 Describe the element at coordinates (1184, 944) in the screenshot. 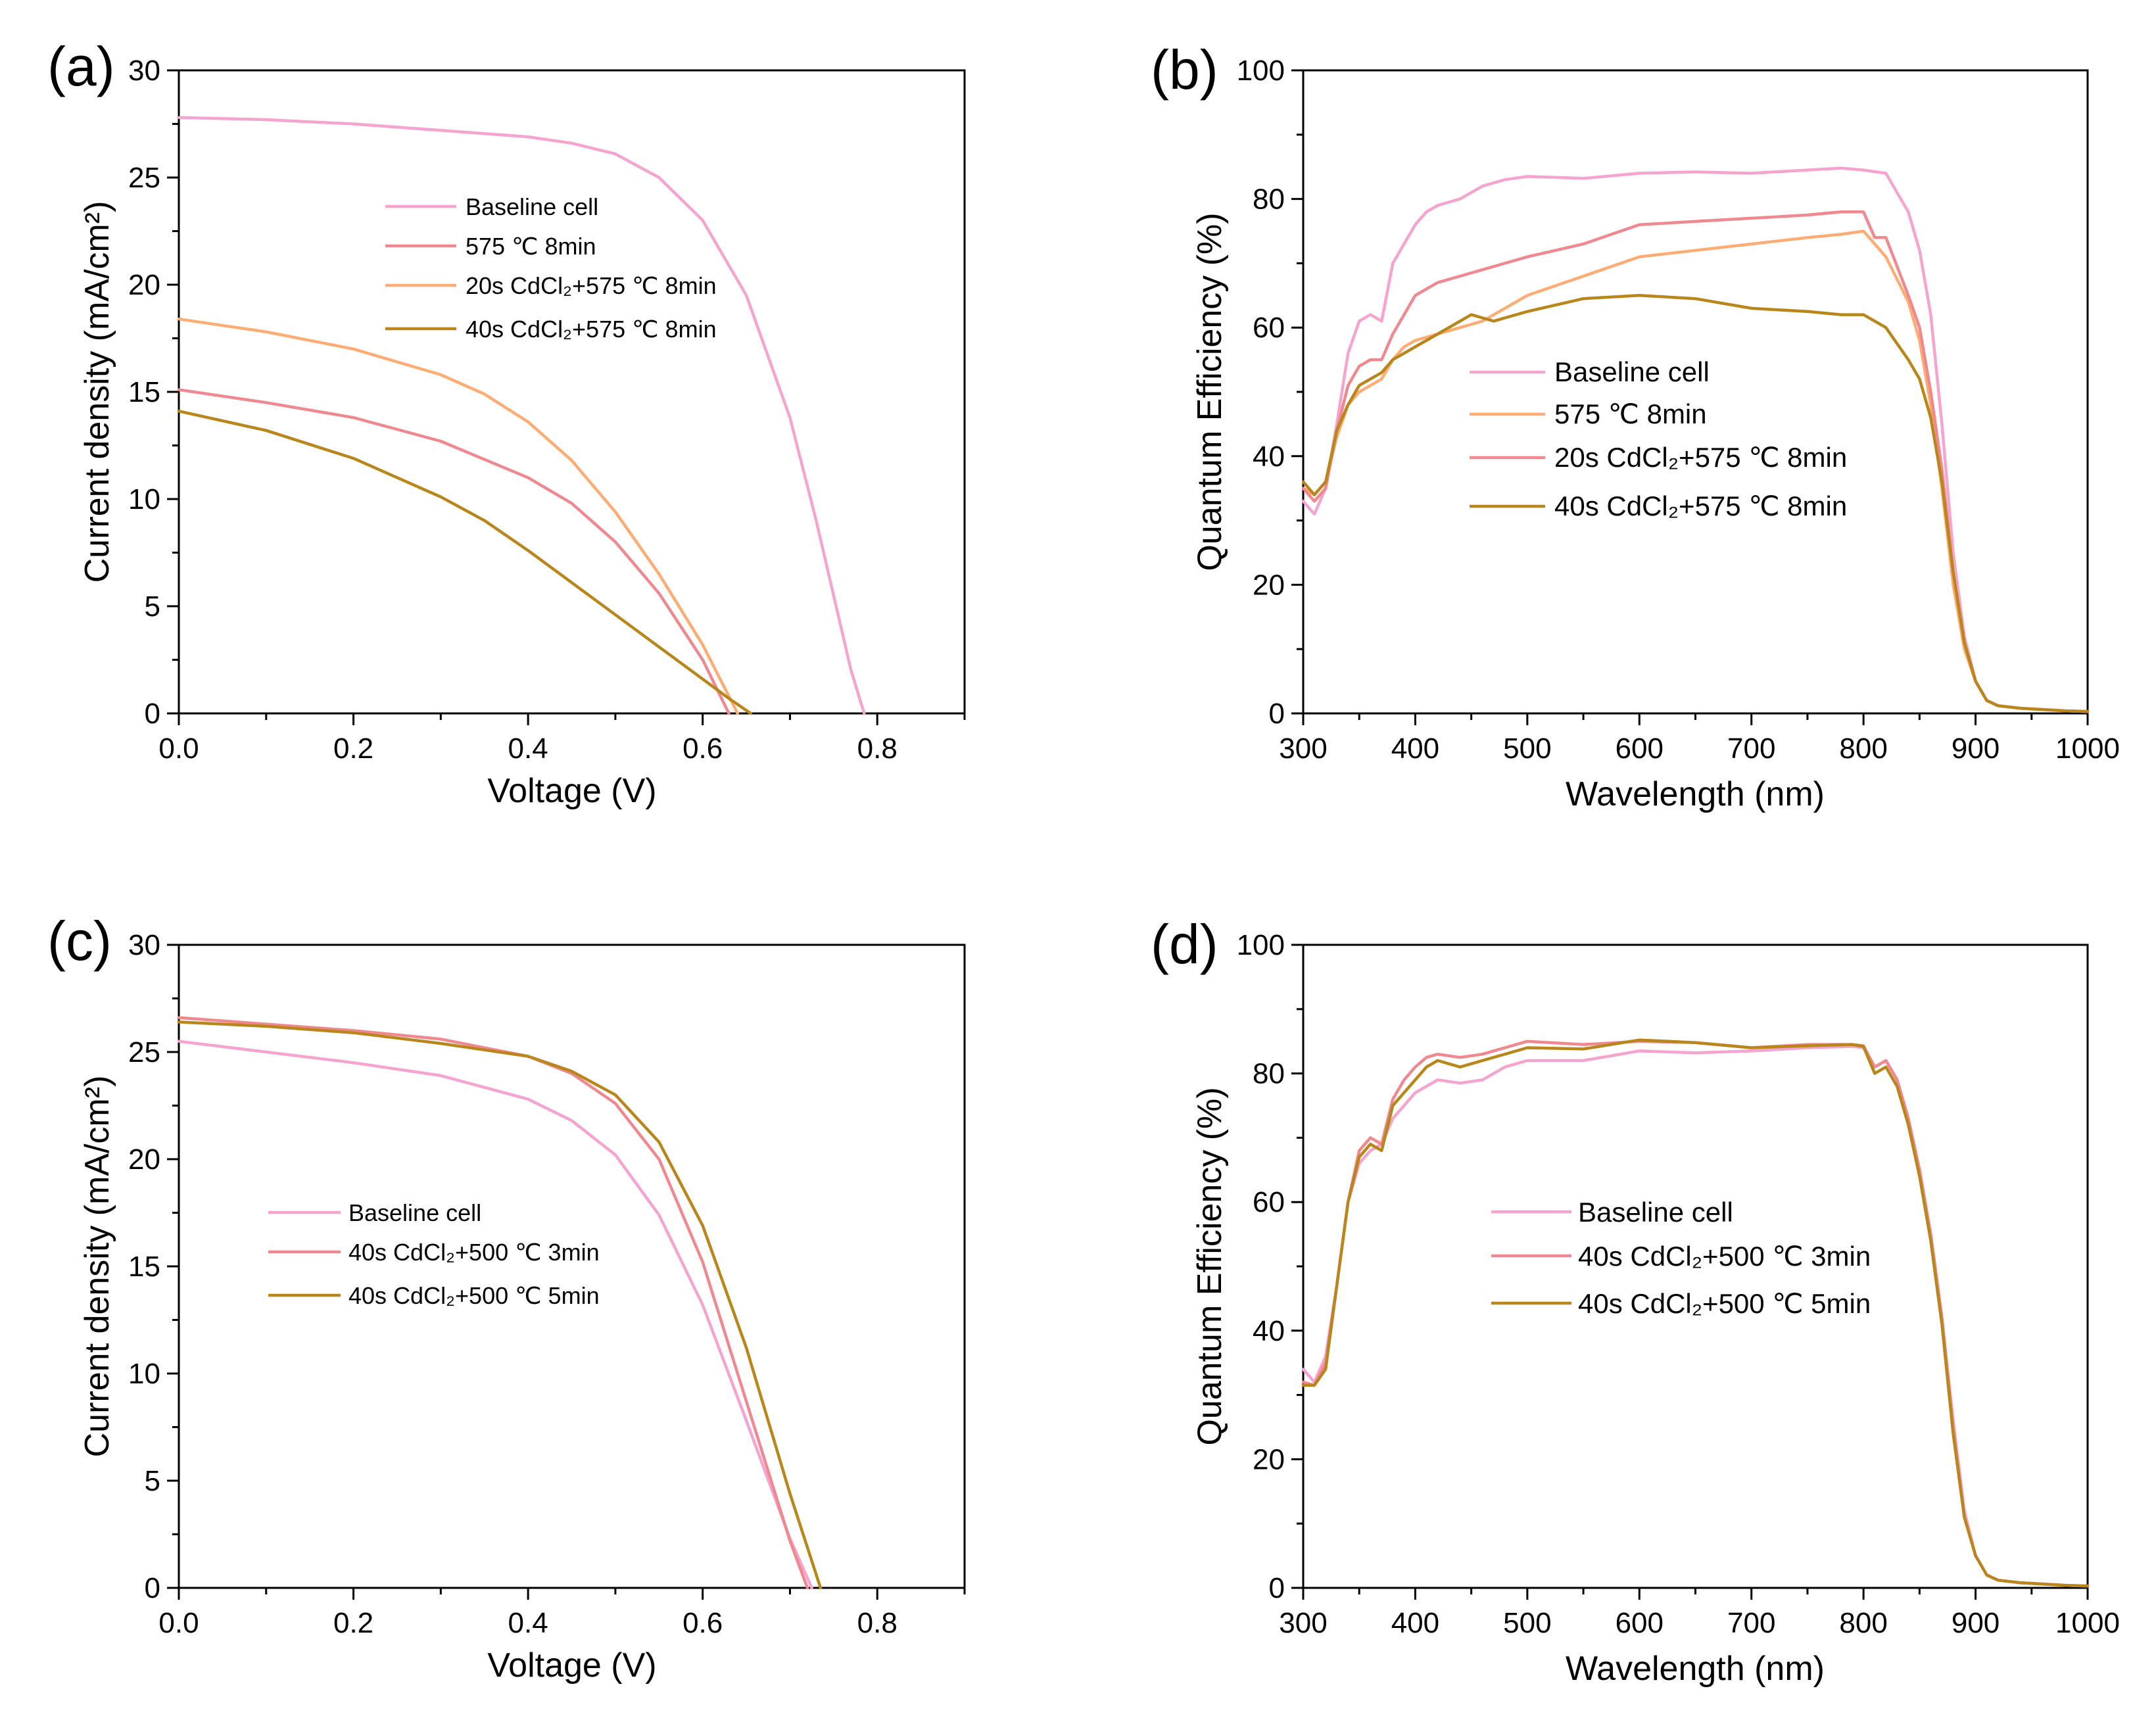

I see `panel-label: (d)` at that location.